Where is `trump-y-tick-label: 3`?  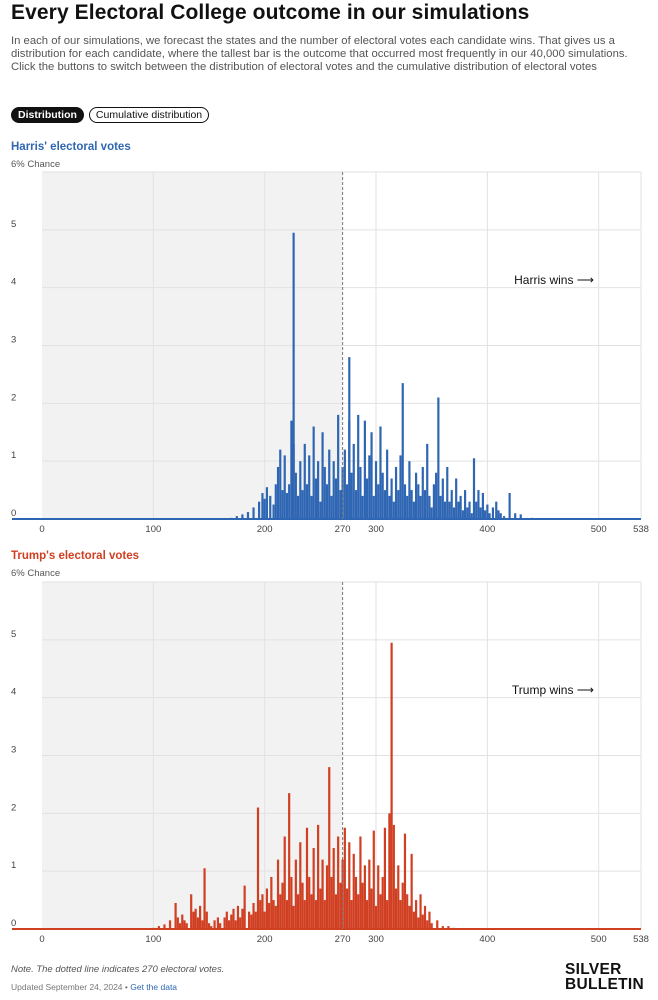
trump-y-tick-label: 3 is located at coordinates (13, 750).